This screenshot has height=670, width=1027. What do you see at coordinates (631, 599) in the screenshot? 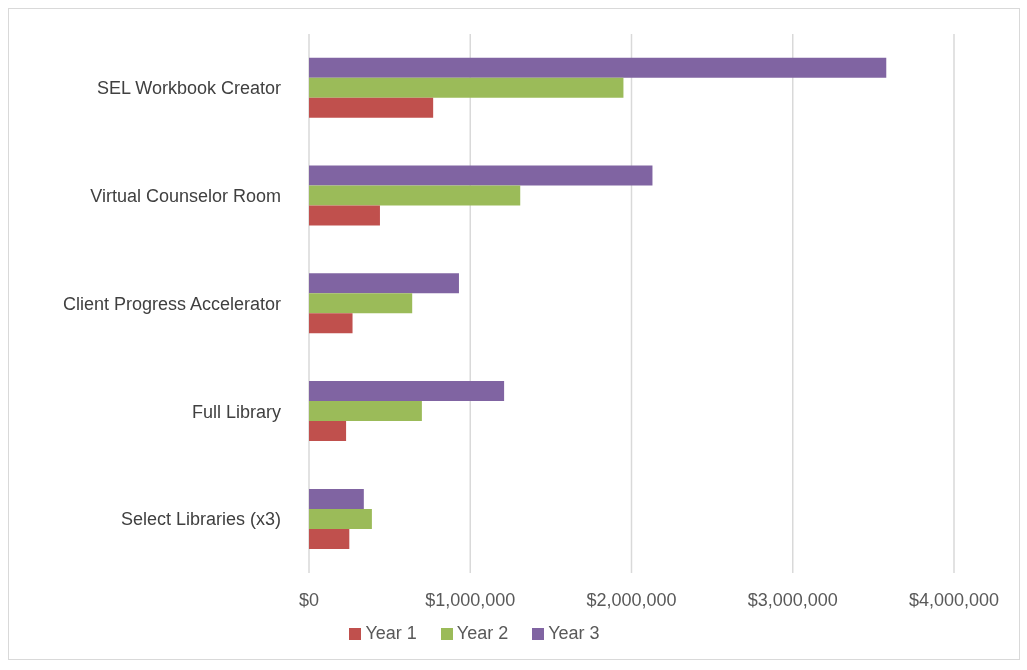
I see `x-tick-label: $2,000,000` at bounding box center [631, 599].